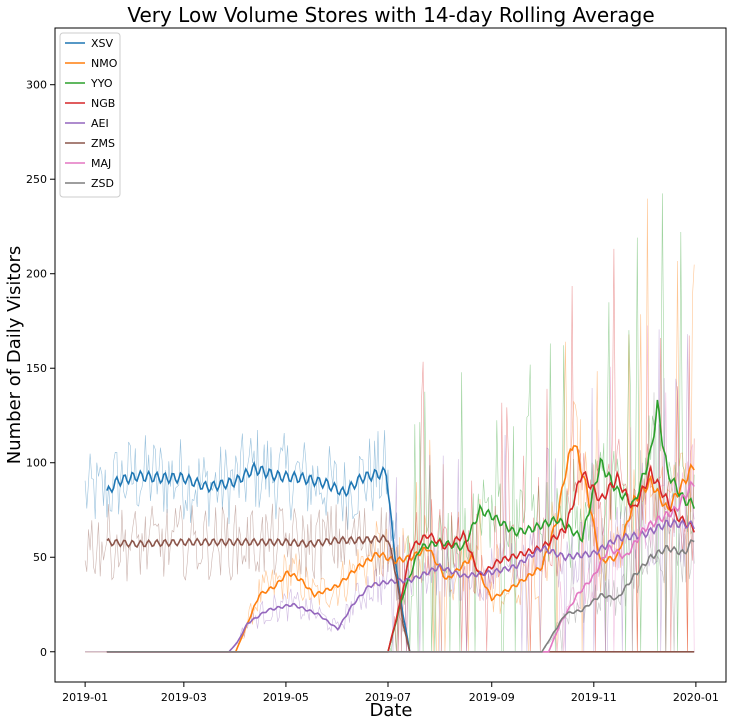 The height and width of the screenshot is (726, 732). What do you see at coordinates (104, 63) in the screenshot?
I see `legend-entry: NMO` at bounding box center [104, 63].